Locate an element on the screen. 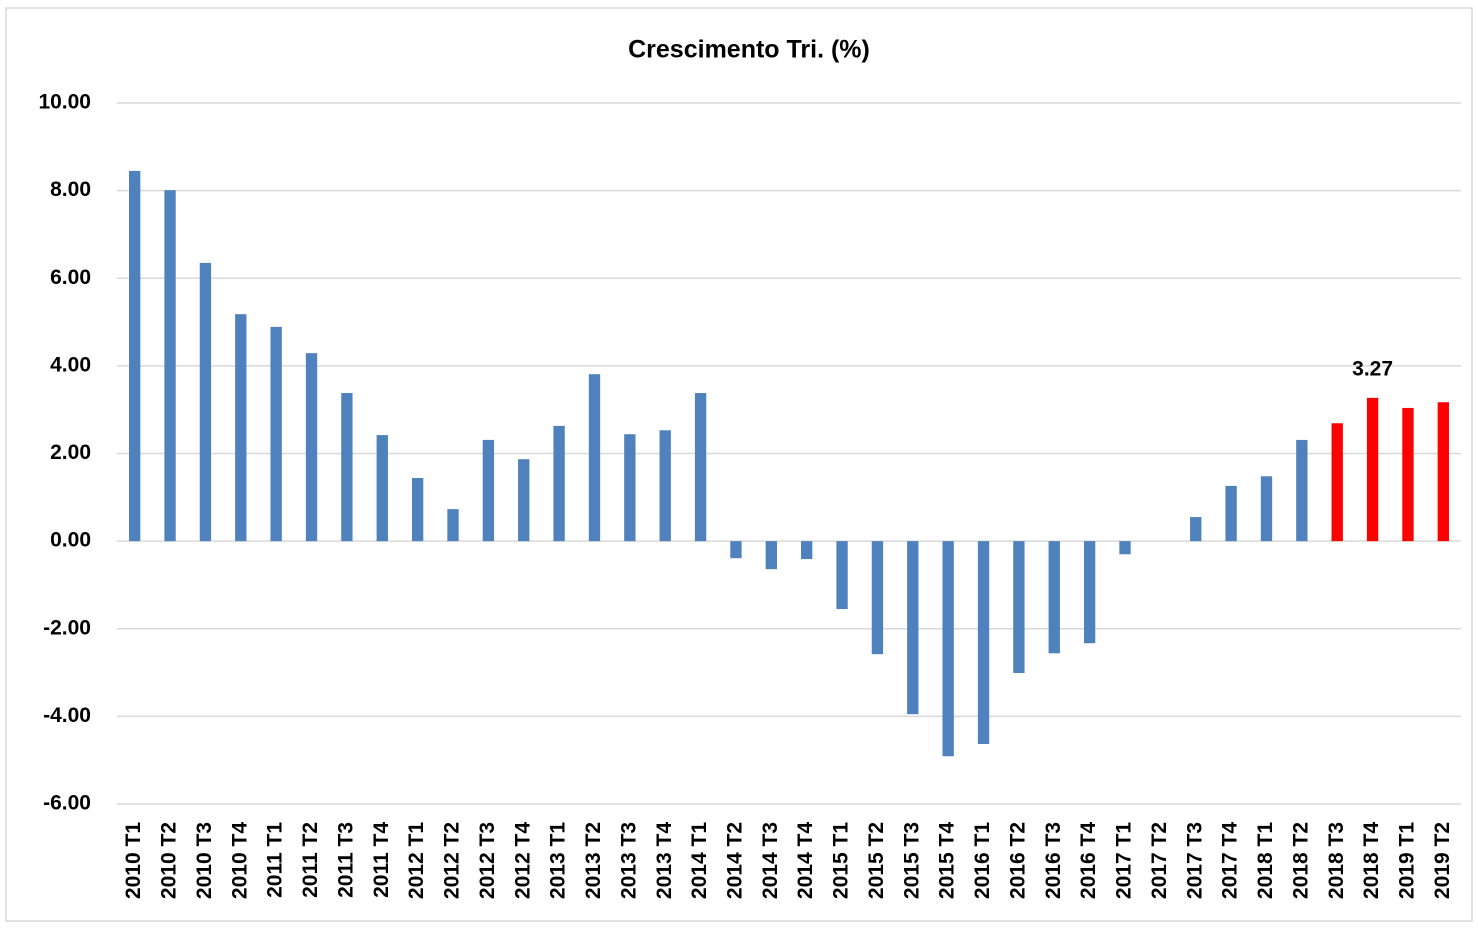  y-tick-label: 0.00 is located at coordinates (70, 540).